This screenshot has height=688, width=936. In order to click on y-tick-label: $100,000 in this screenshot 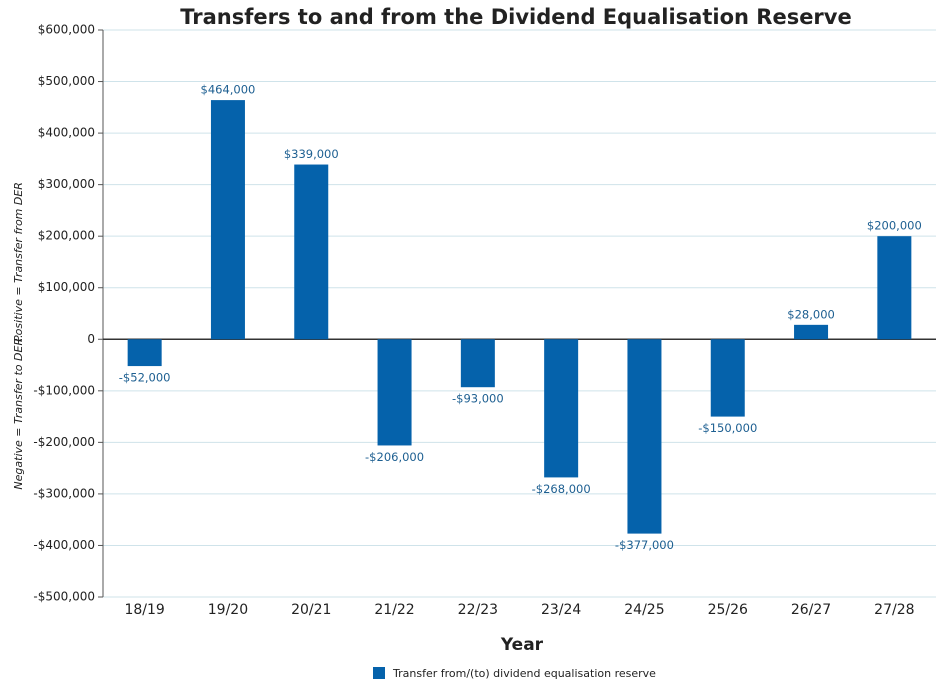, I will do `click(66, 287)`.